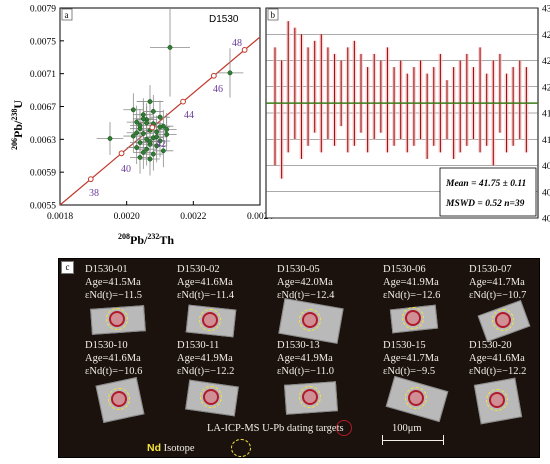  What do you see at coordinates (443, 440) in the screenshot?
I see `scale-bar-tick-right` at bounding box center [443, 440].